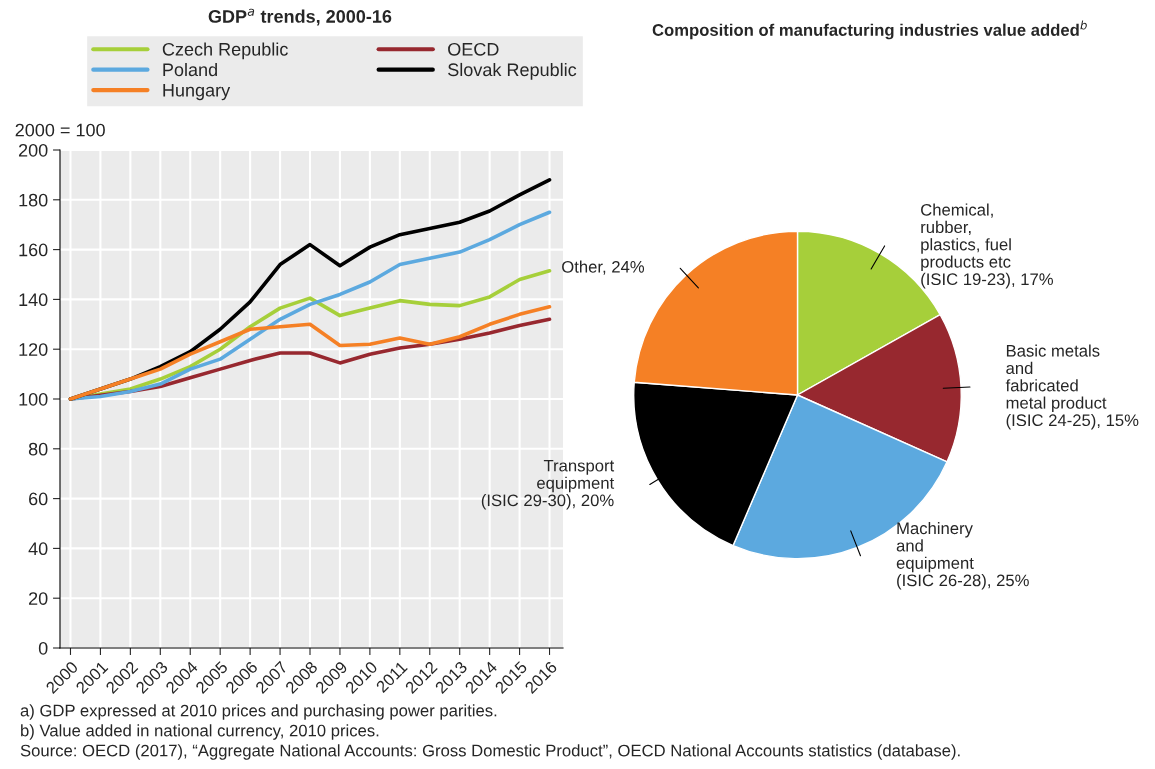 The width and height of the screenshot is (1155, 769). Describe the element at coordinates (38, 499) in the screenshot. I see `y-tick-label: 60` at that location.